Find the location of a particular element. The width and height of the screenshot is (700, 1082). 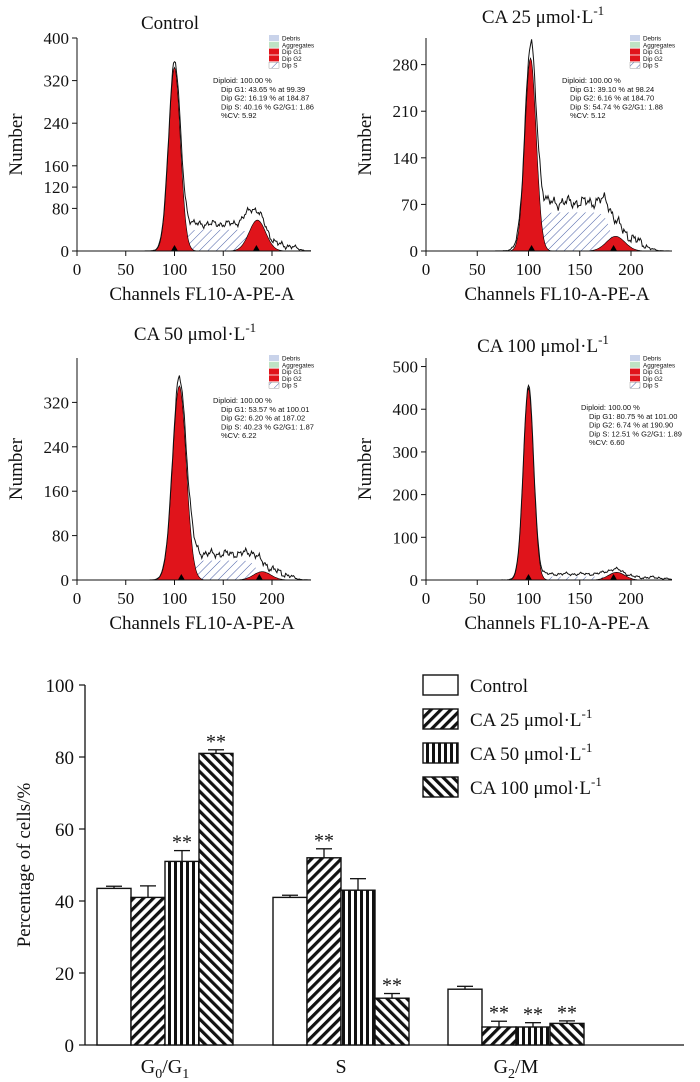

category-label: G2/M is located at coordinates (516, 1069).